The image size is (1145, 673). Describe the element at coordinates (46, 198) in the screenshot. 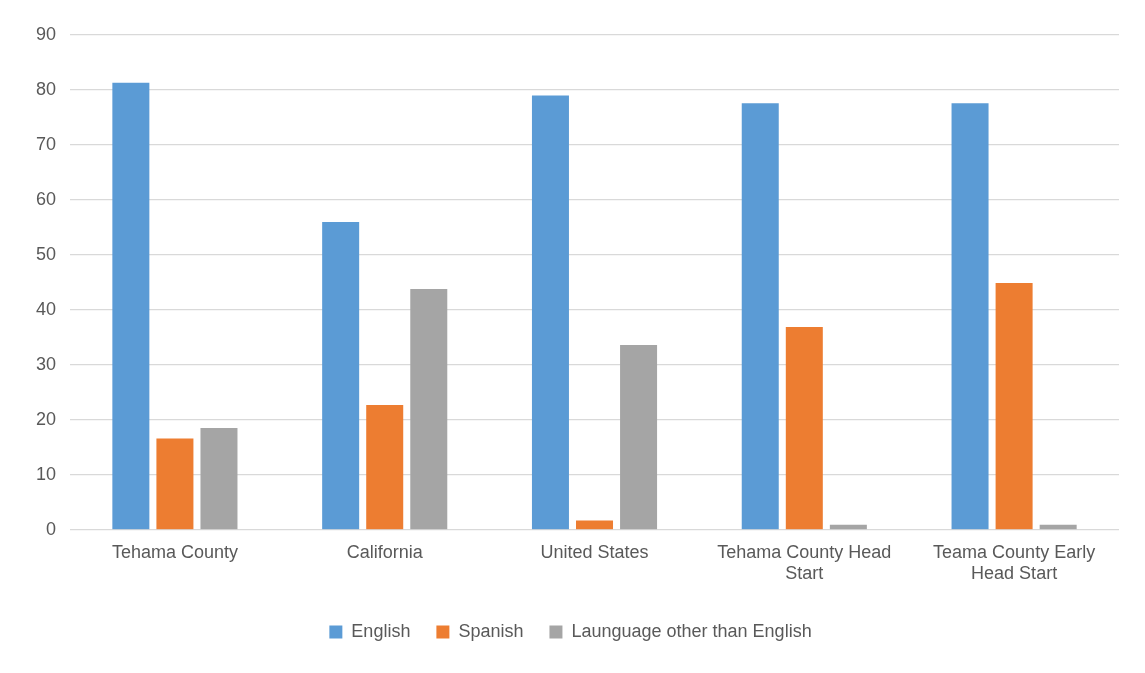

I see `y-tick-label: 60` at that location.